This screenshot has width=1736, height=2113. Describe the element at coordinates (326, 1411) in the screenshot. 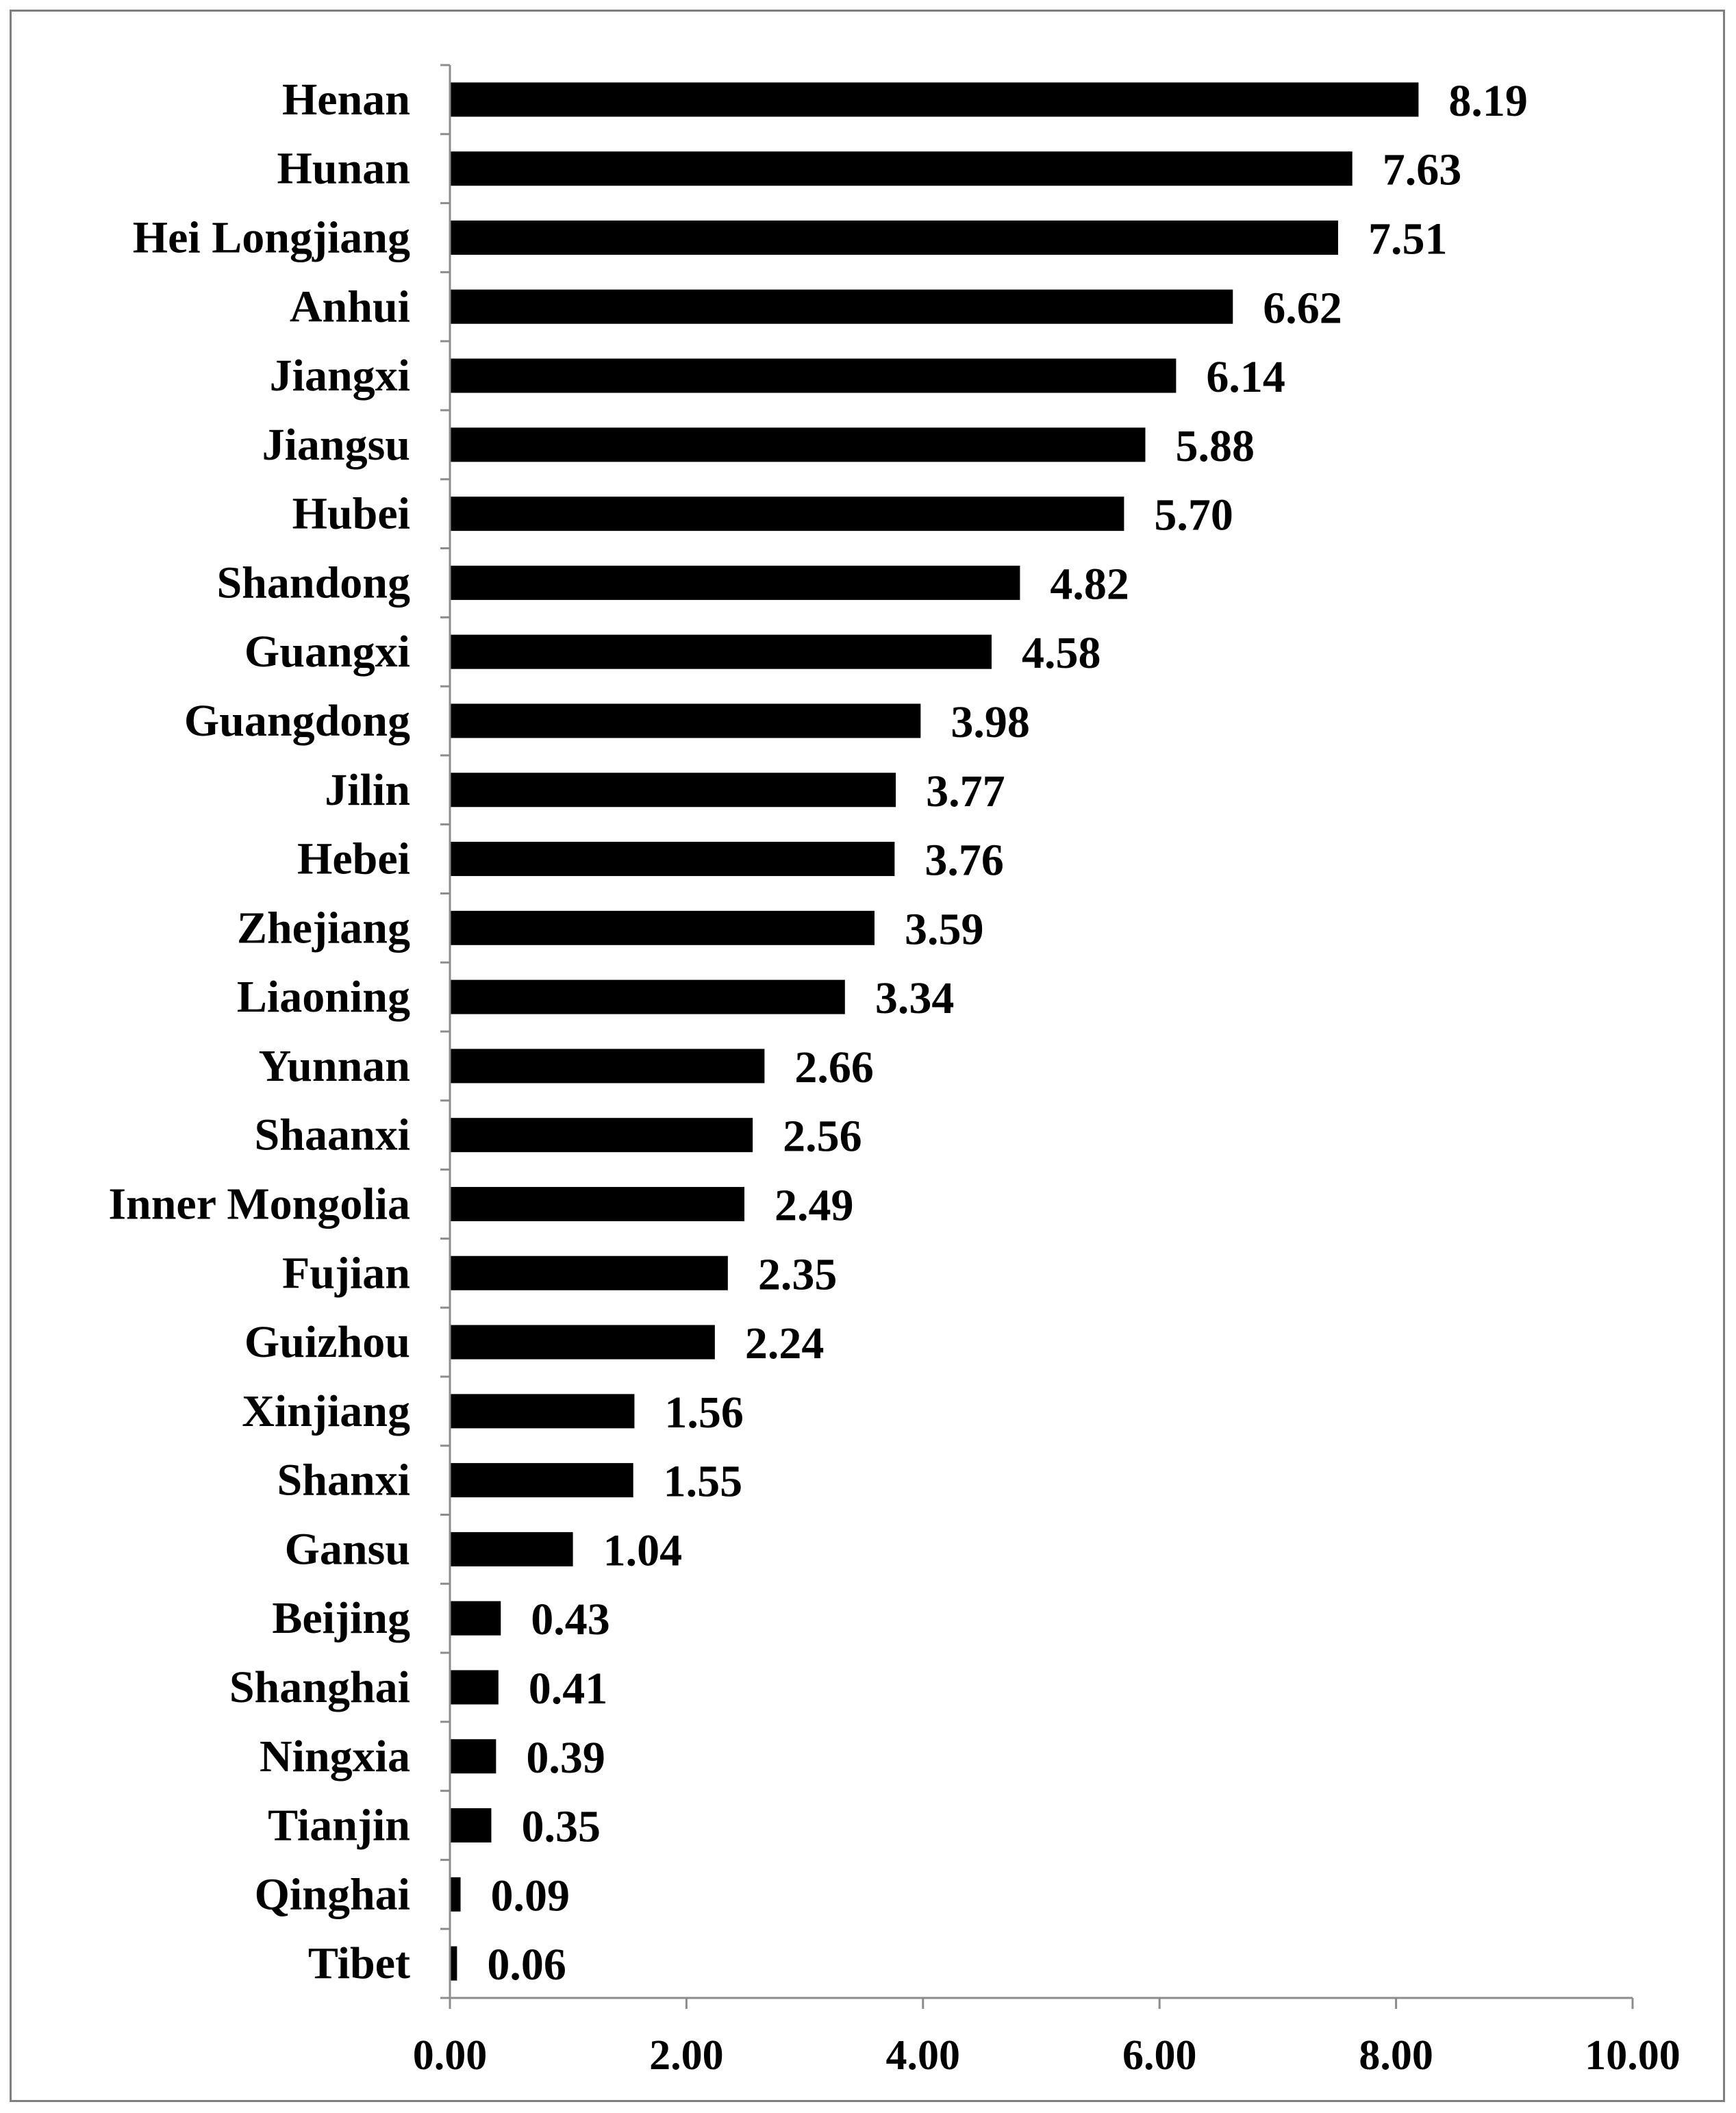

I see `category-label: Xinjiang` at that location.